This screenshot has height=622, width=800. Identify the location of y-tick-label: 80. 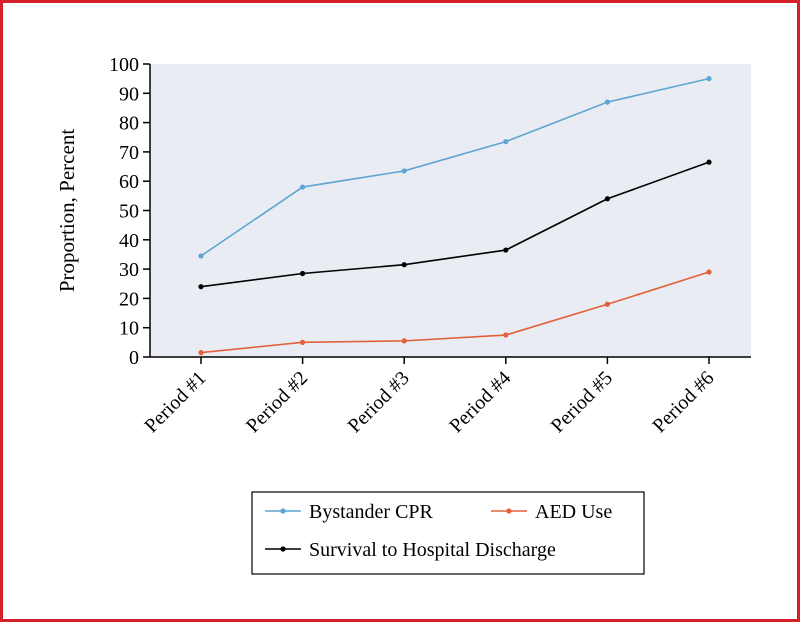
(129, 124).